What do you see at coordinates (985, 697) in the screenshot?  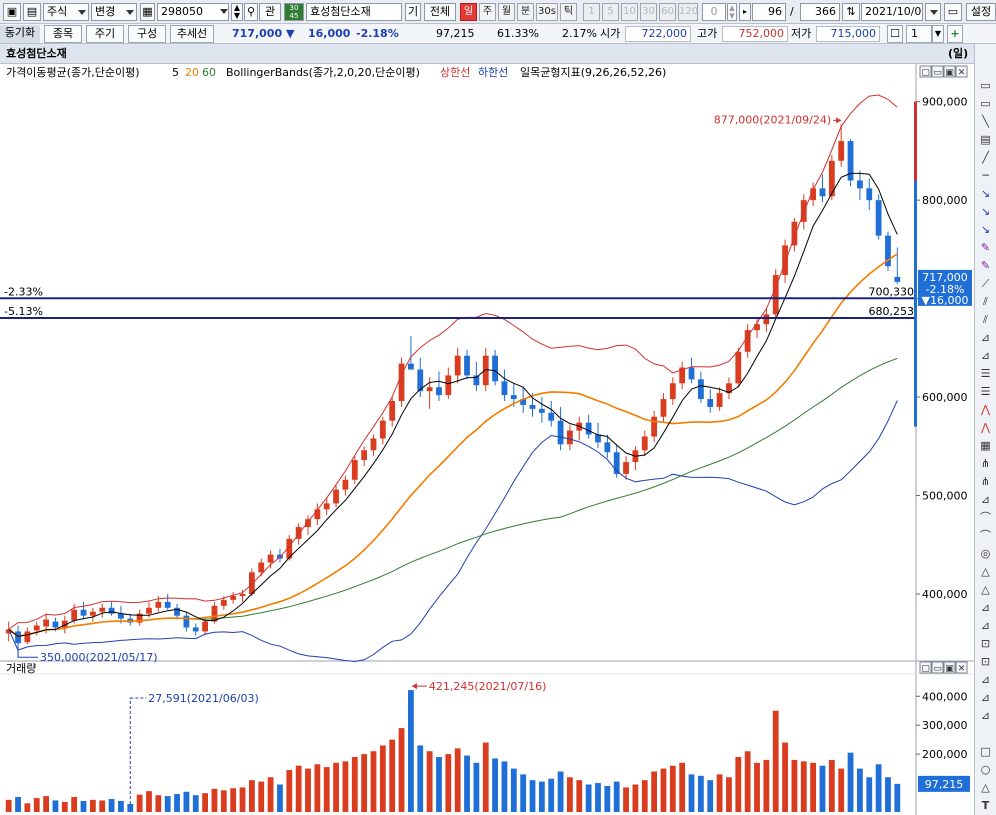 I see `fan3-tool-icon: ⊿` at bounding box center [985, 697].